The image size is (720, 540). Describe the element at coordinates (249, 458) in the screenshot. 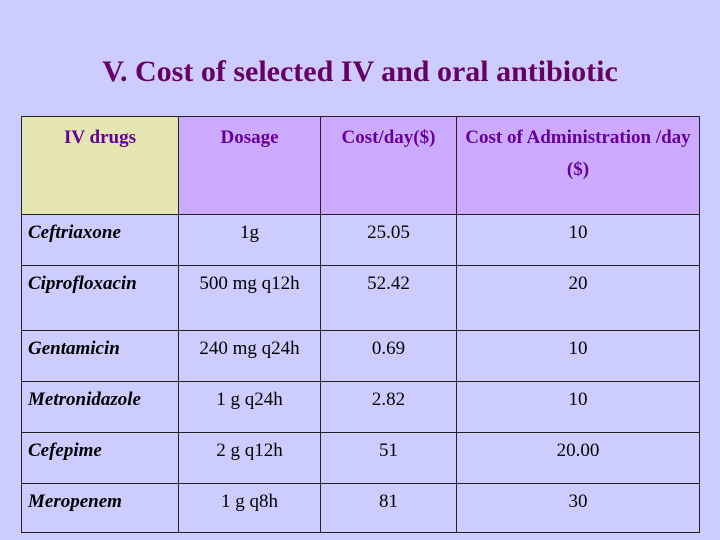

I see `dosage-cell: 2 g q12h` at that location.